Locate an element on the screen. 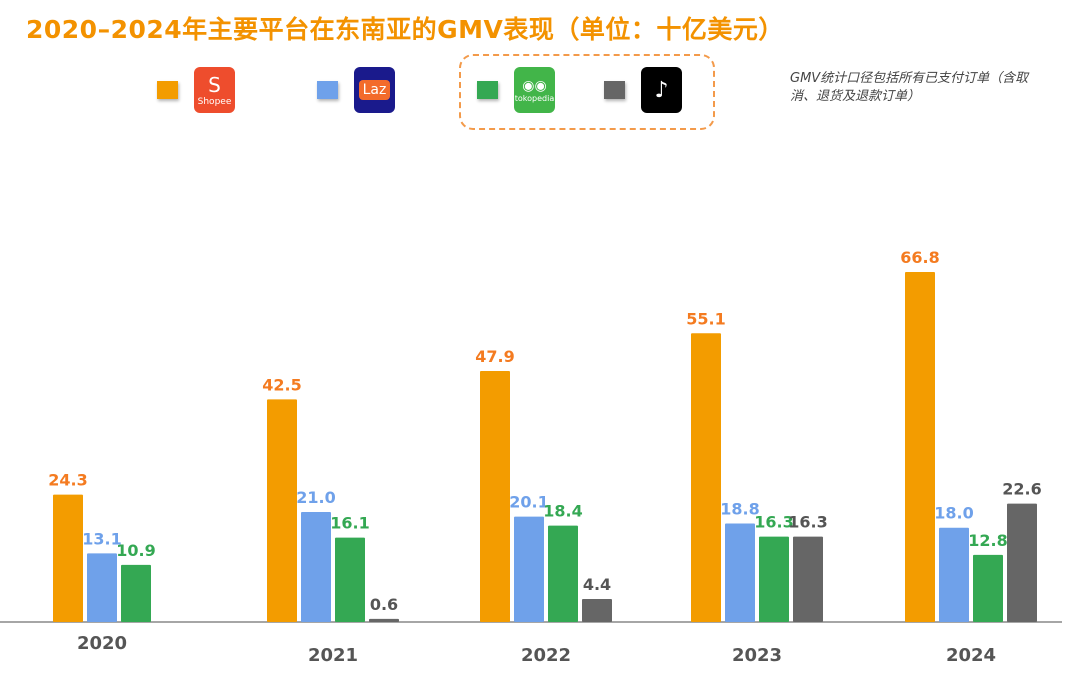 This screenshot has width=1080, height=676. data-label: 10.9 is located at coordinates (135, 550).